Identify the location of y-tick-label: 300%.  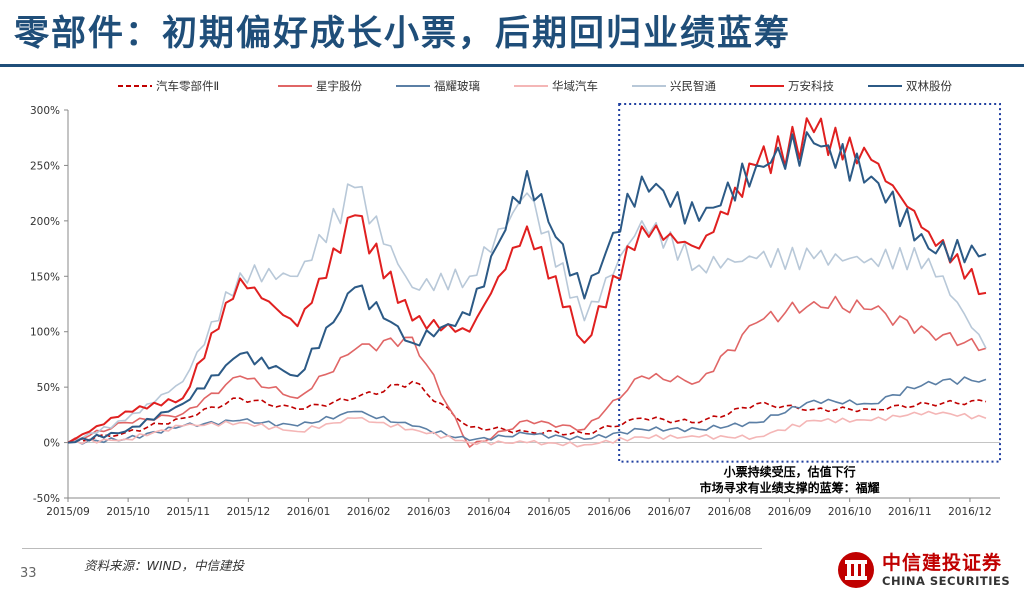
(45, 111).